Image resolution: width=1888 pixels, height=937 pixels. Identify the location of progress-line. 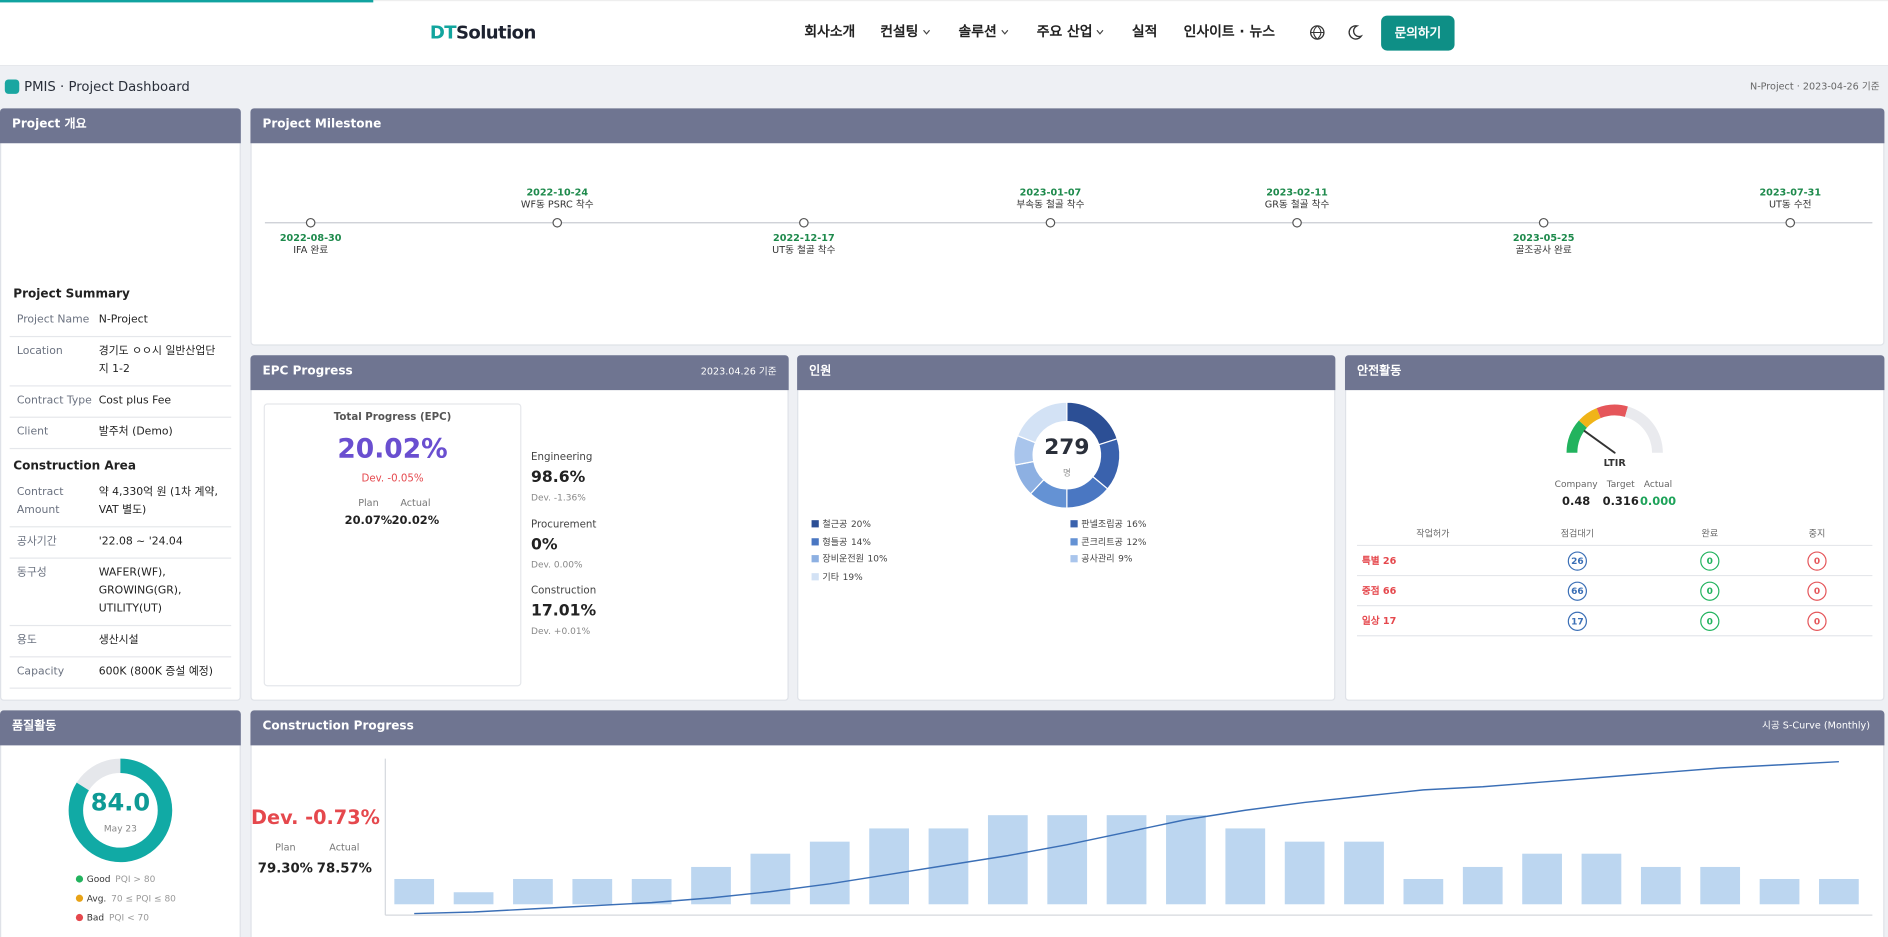
(187, 1).